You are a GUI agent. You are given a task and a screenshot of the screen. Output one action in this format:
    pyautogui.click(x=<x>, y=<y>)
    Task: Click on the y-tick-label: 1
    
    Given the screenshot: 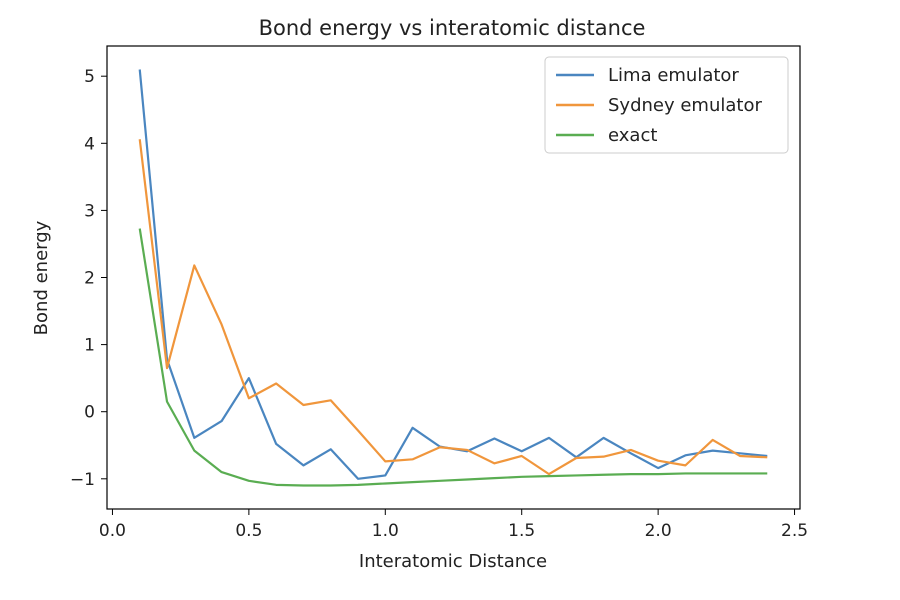 What is the action you would take?
    pyautogui.click(x=89, y=346)
    